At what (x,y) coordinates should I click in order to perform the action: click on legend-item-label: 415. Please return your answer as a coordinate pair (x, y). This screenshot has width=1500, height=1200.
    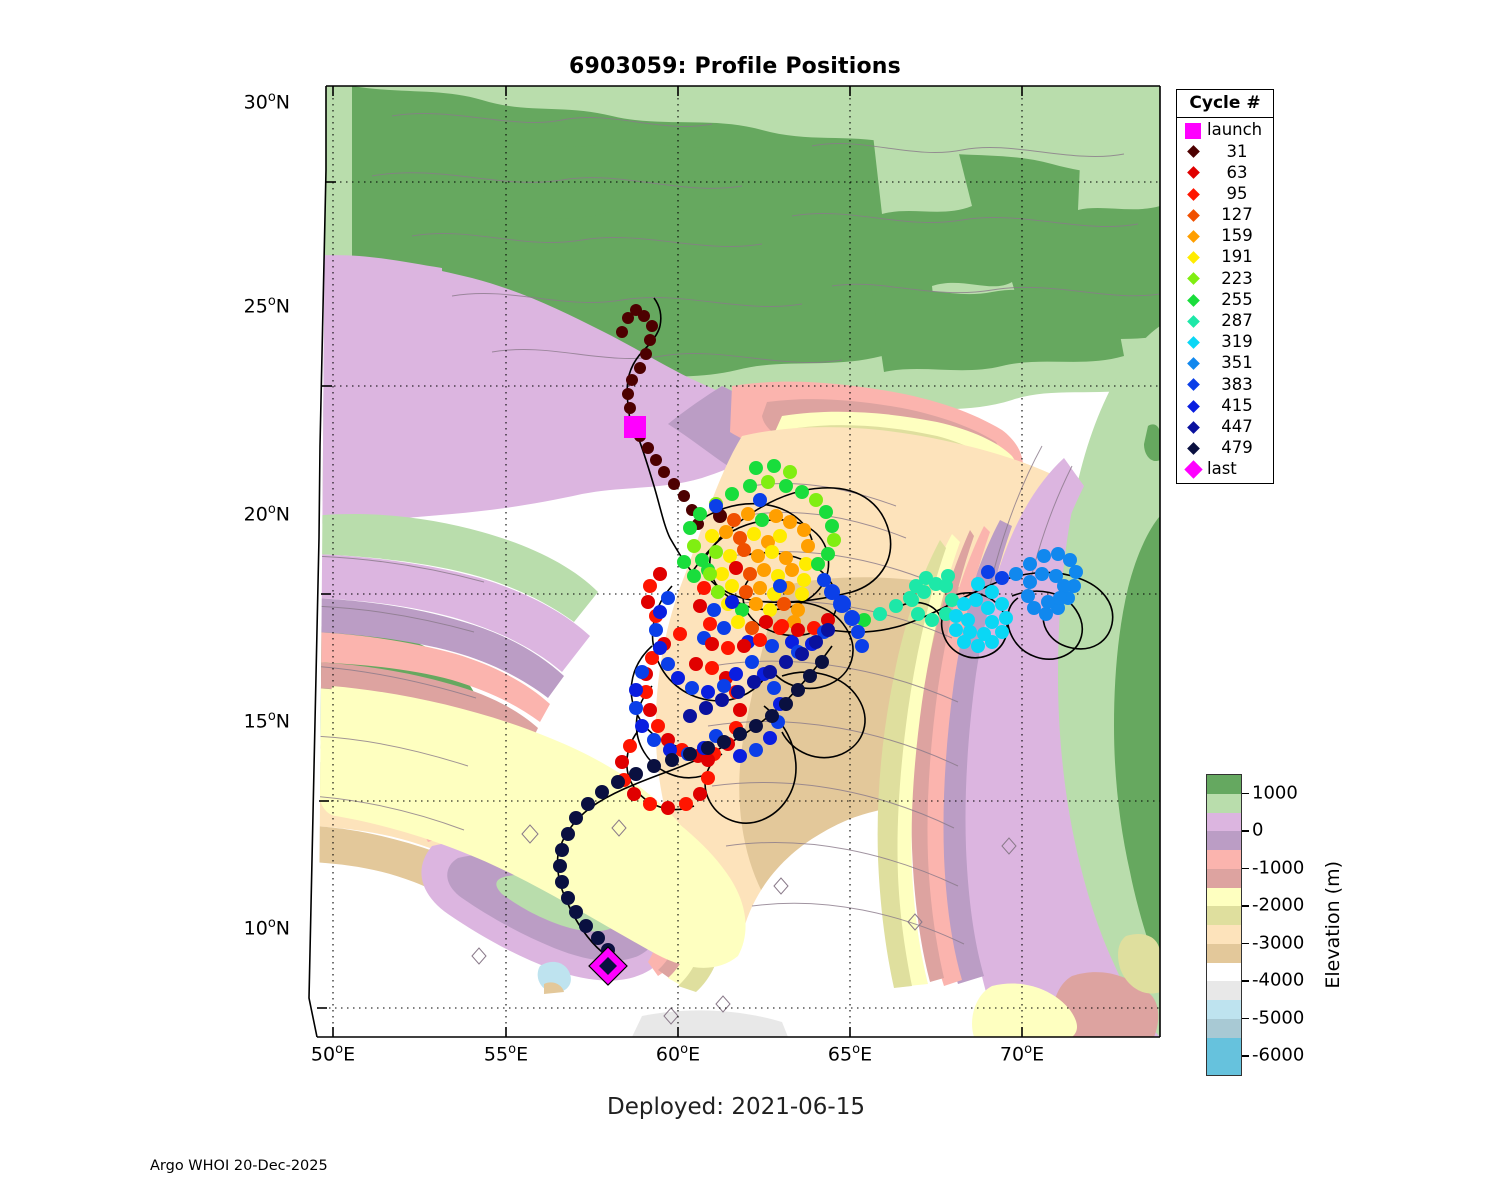
    Looking at the image, I should click on (1237, 405).